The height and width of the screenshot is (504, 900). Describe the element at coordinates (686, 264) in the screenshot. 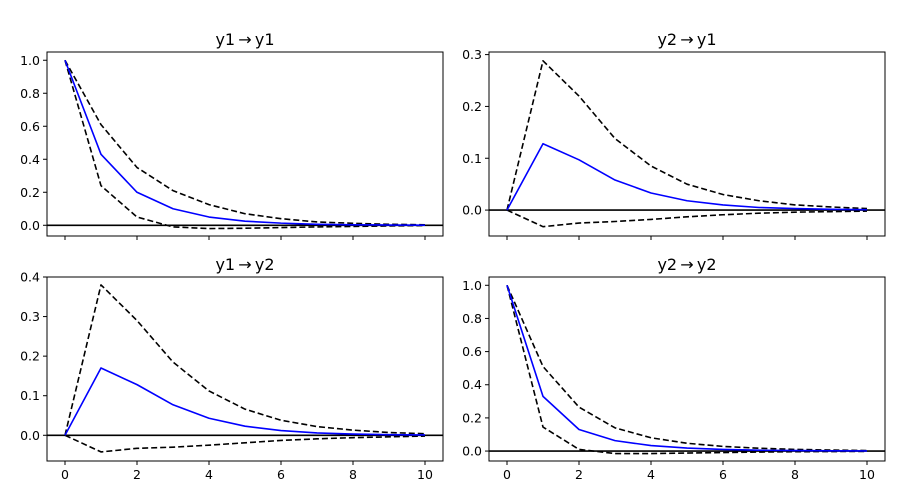

I see `panel-title: y2 → y2` at that location.